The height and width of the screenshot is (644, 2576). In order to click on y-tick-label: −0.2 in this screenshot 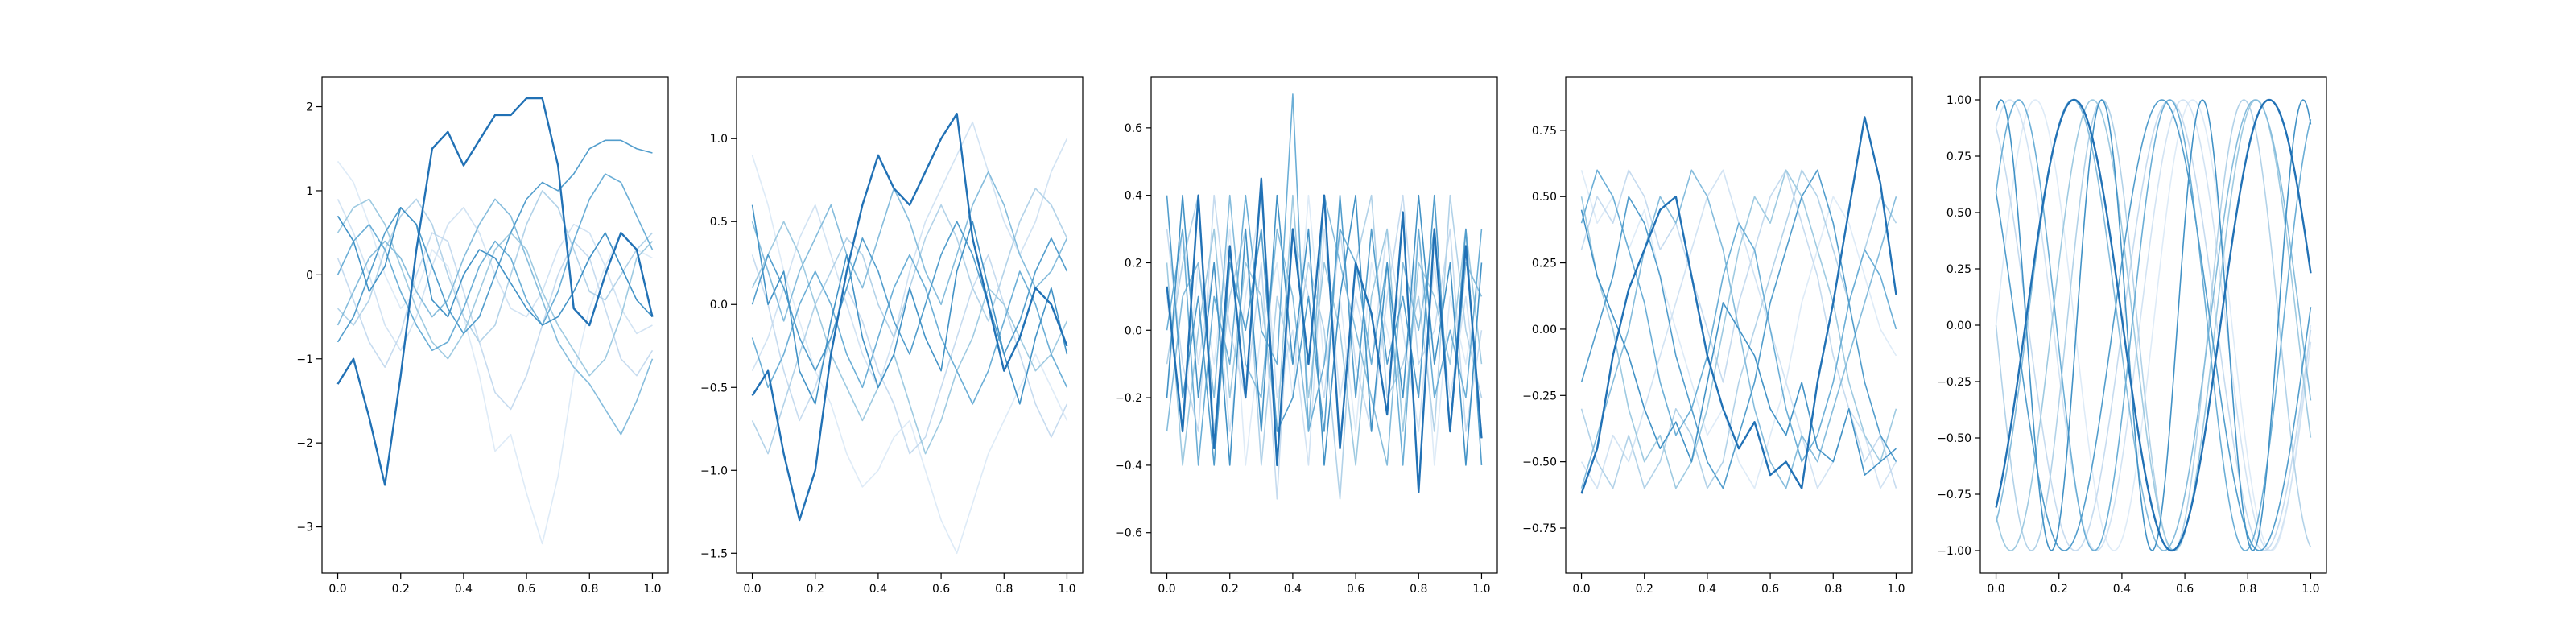, I will do `click(1128, 398)`.